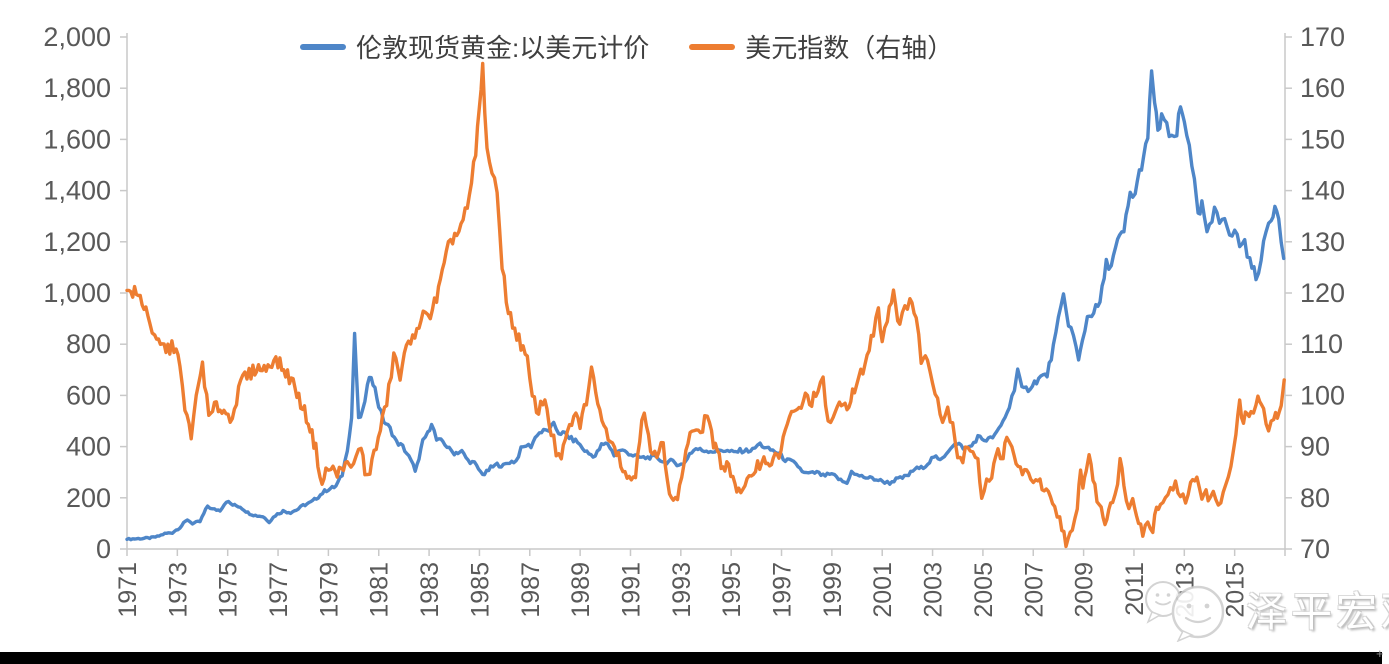  Describe the element at coordinates (77, 293) in the screenshot. I see `left-axis-tick-label: 1,000` at that location.